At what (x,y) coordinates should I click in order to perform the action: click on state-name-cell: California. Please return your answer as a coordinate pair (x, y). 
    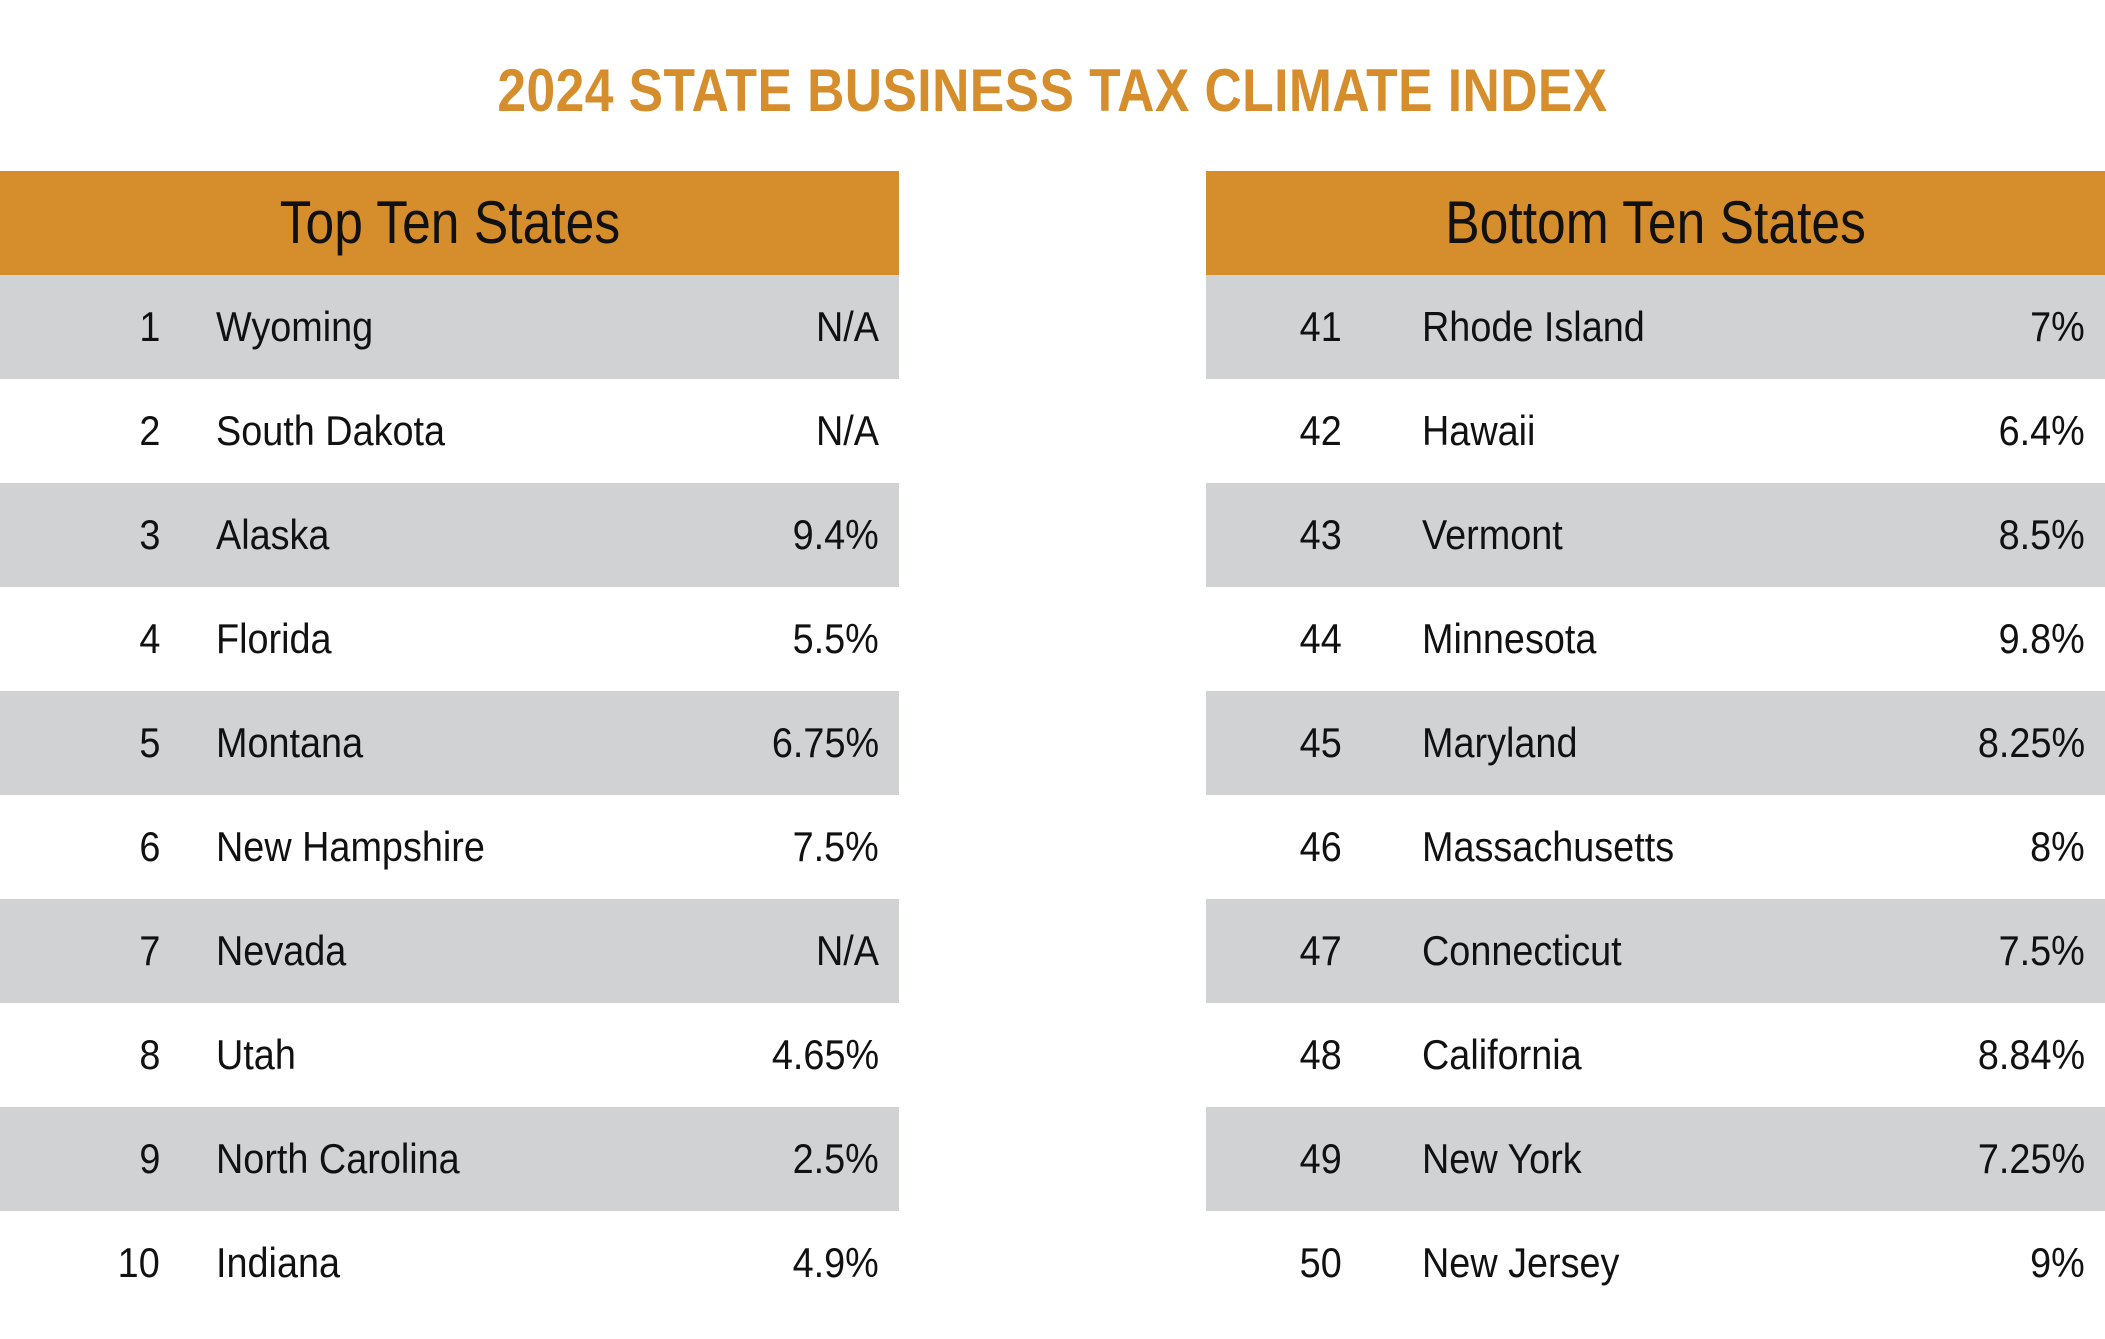
    Looking at the image, I should click on (1502, 1054).